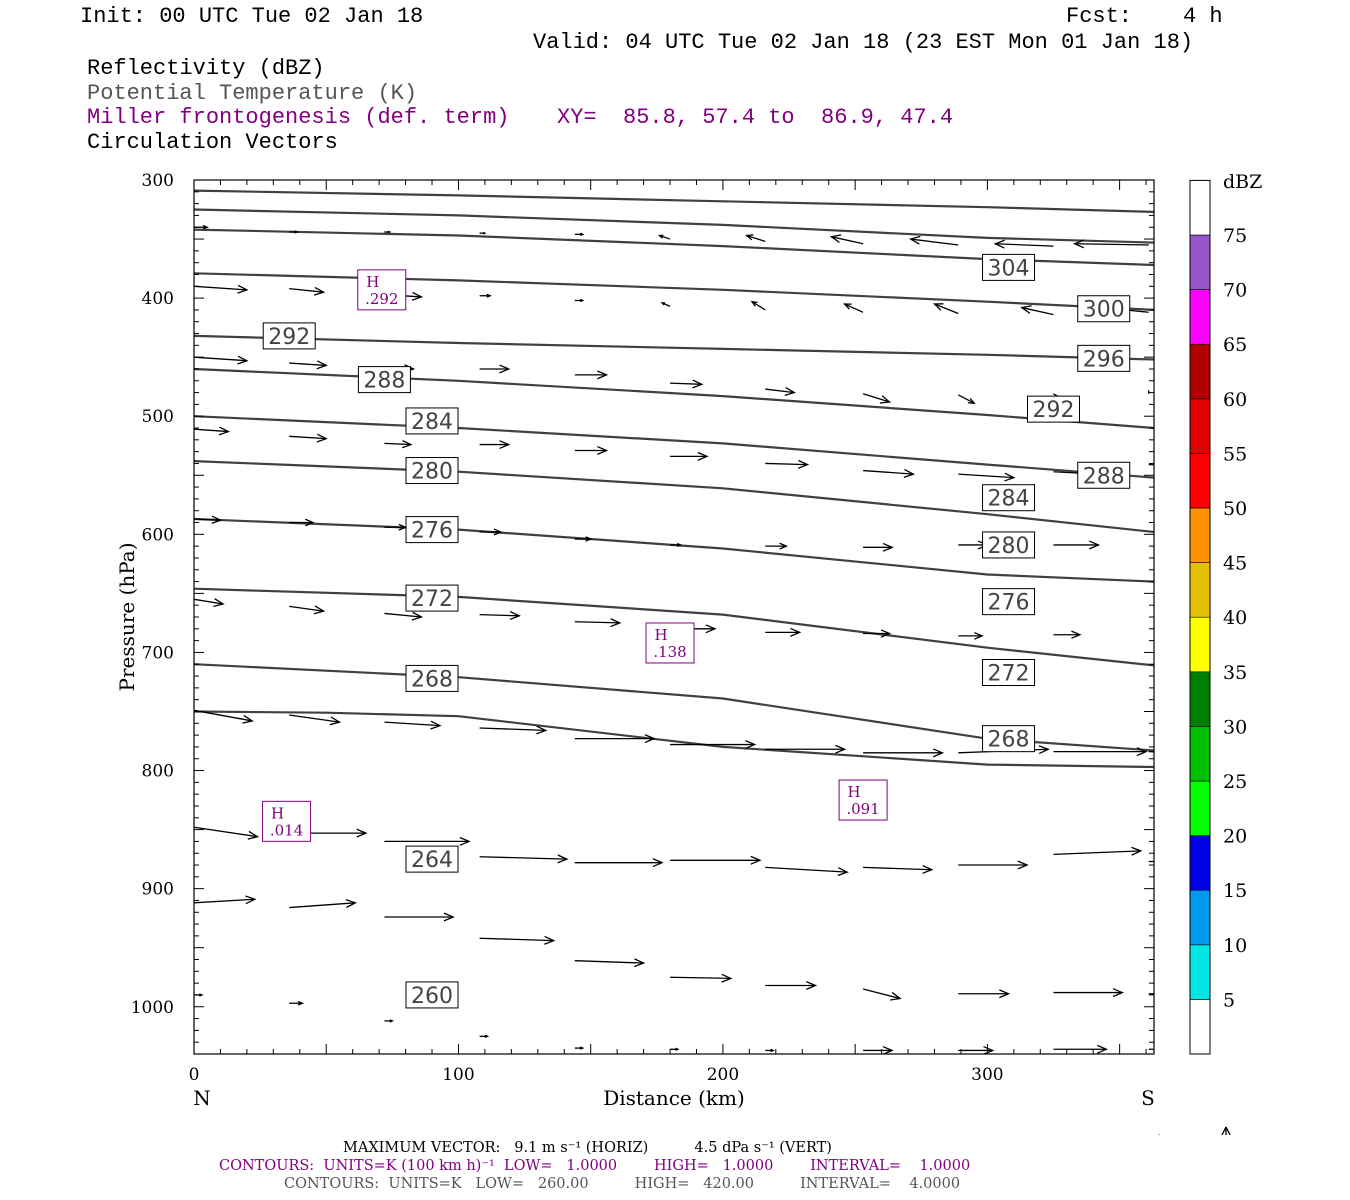 Image resolution: width=1350 pixels, height=1200 pixels. What do you see at coordinates (669, 652) in the screenshot?
I see `fronto-max-value: .138` at bounding box center [669, 652].